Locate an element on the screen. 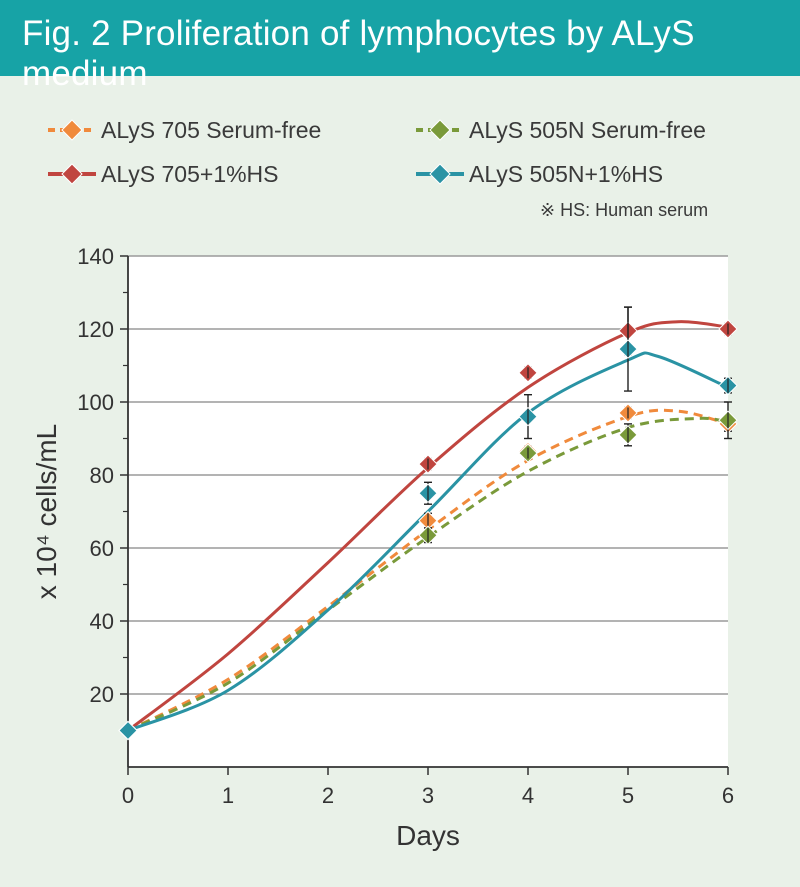 The image size is (800, 887). y-tick-label: 120 is located at coordinates (95, 329).